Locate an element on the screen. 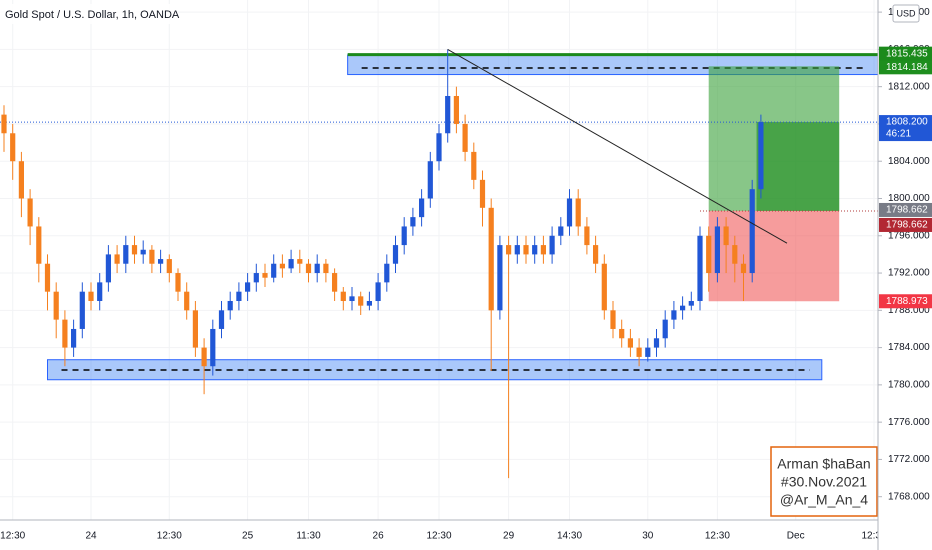 The image size is (932, 550). y-tick-label: 1784.000 is located at coordinates (909, 347).